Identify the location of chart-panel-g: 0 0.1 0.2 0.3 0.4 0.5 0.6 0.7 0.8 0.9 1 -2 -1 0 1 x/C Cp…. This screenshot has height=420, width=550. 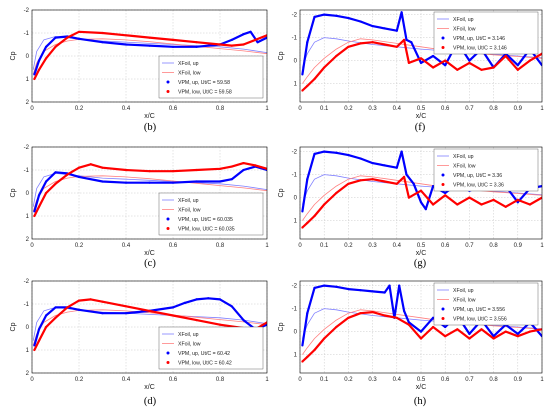
(411, 207).